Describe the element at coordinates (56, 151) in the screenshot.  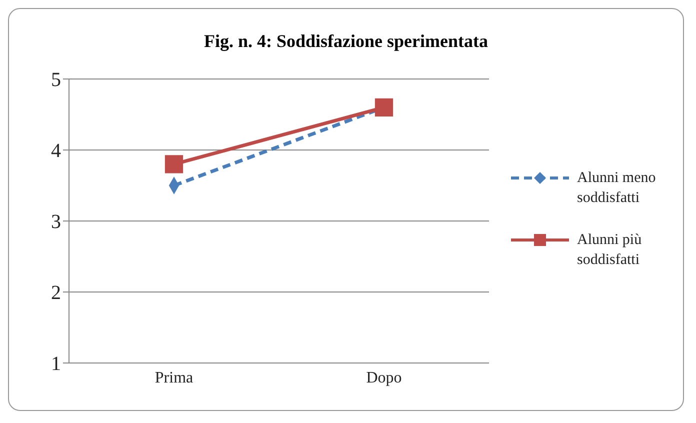
I see `y-tick-label: 4` at that location.